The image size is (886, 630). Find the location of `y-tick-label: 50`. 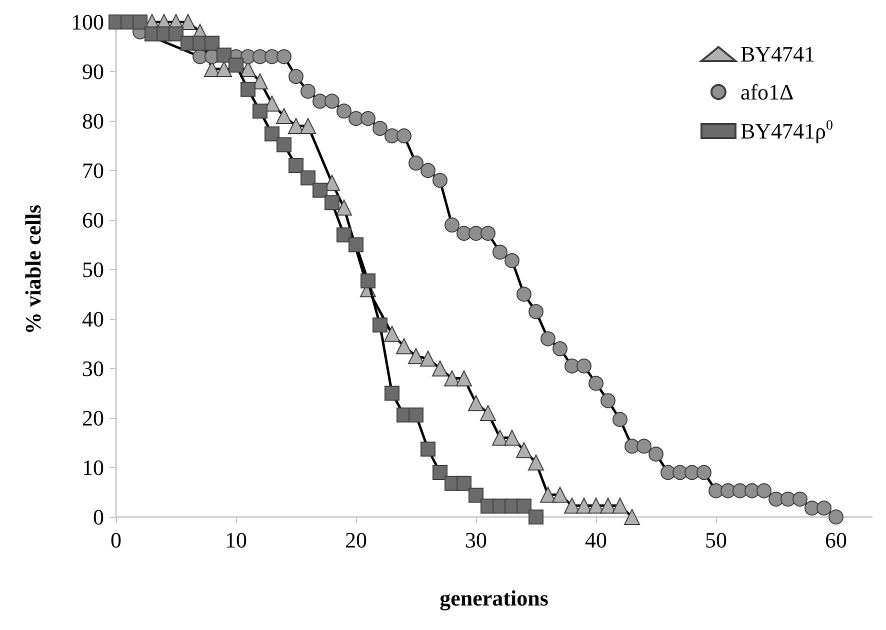

y-tick-label: 50 is located at coordinates (93, 269).